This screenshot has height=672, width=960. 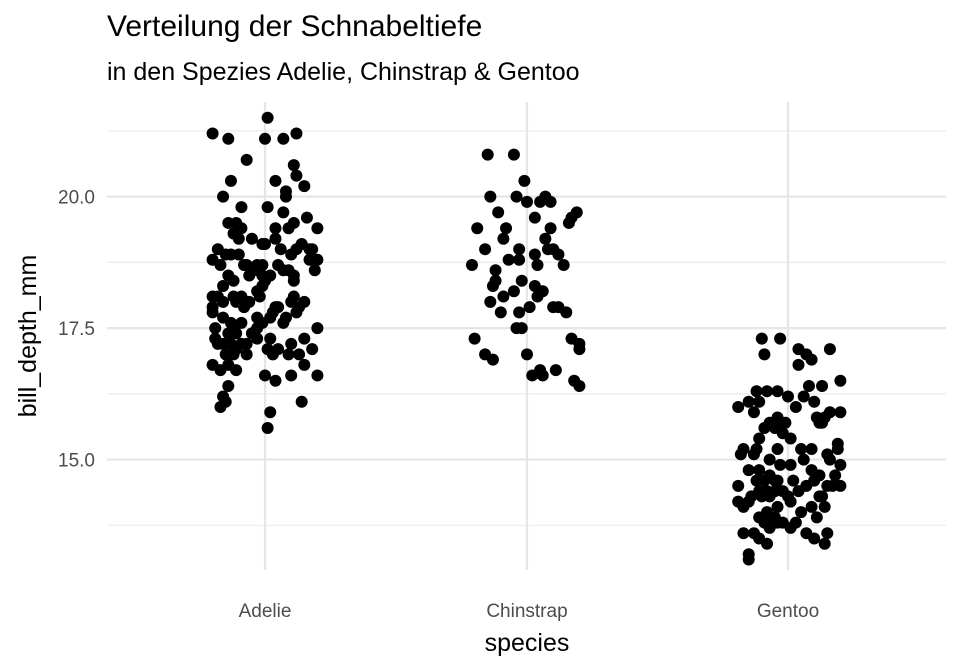 I want to click on y-axis-title: bill_depth_mm, so click(x=28, y=336).